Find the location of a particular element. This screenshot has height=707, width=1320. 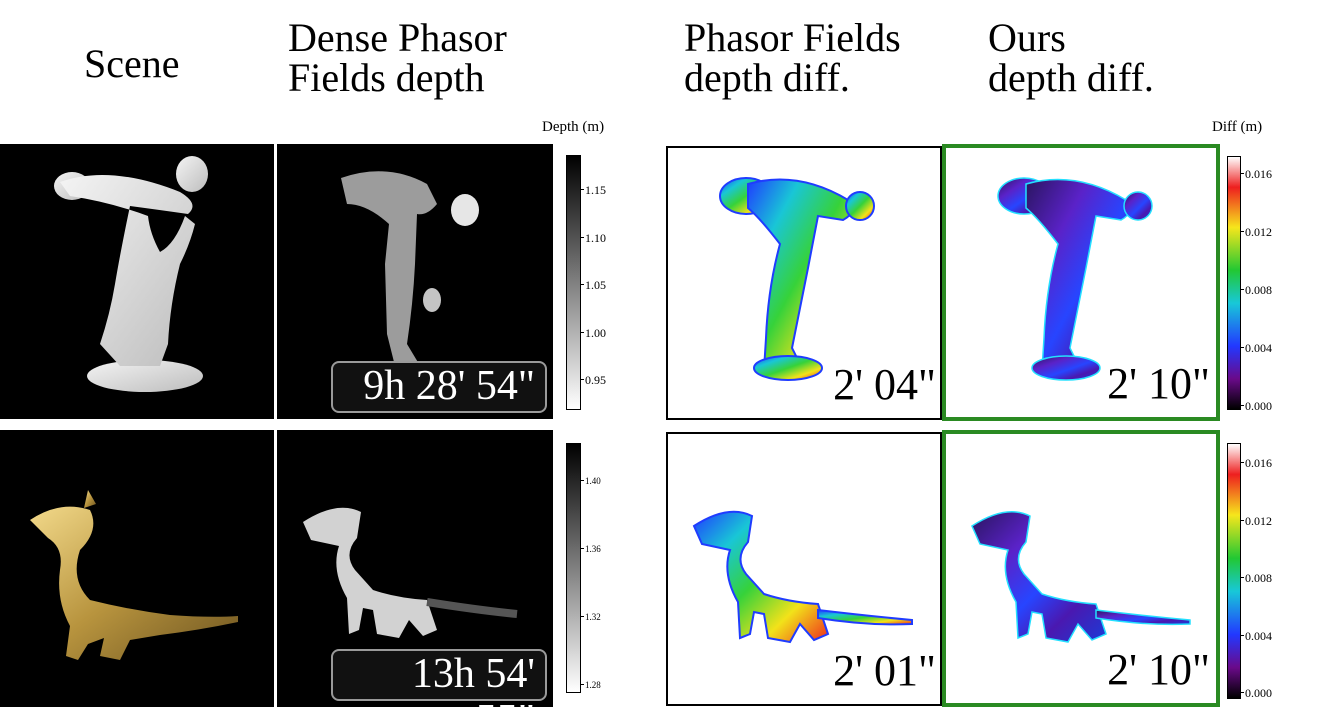

depth-colorbar-unit: Depth (m) is located at coordinates (573, 127).